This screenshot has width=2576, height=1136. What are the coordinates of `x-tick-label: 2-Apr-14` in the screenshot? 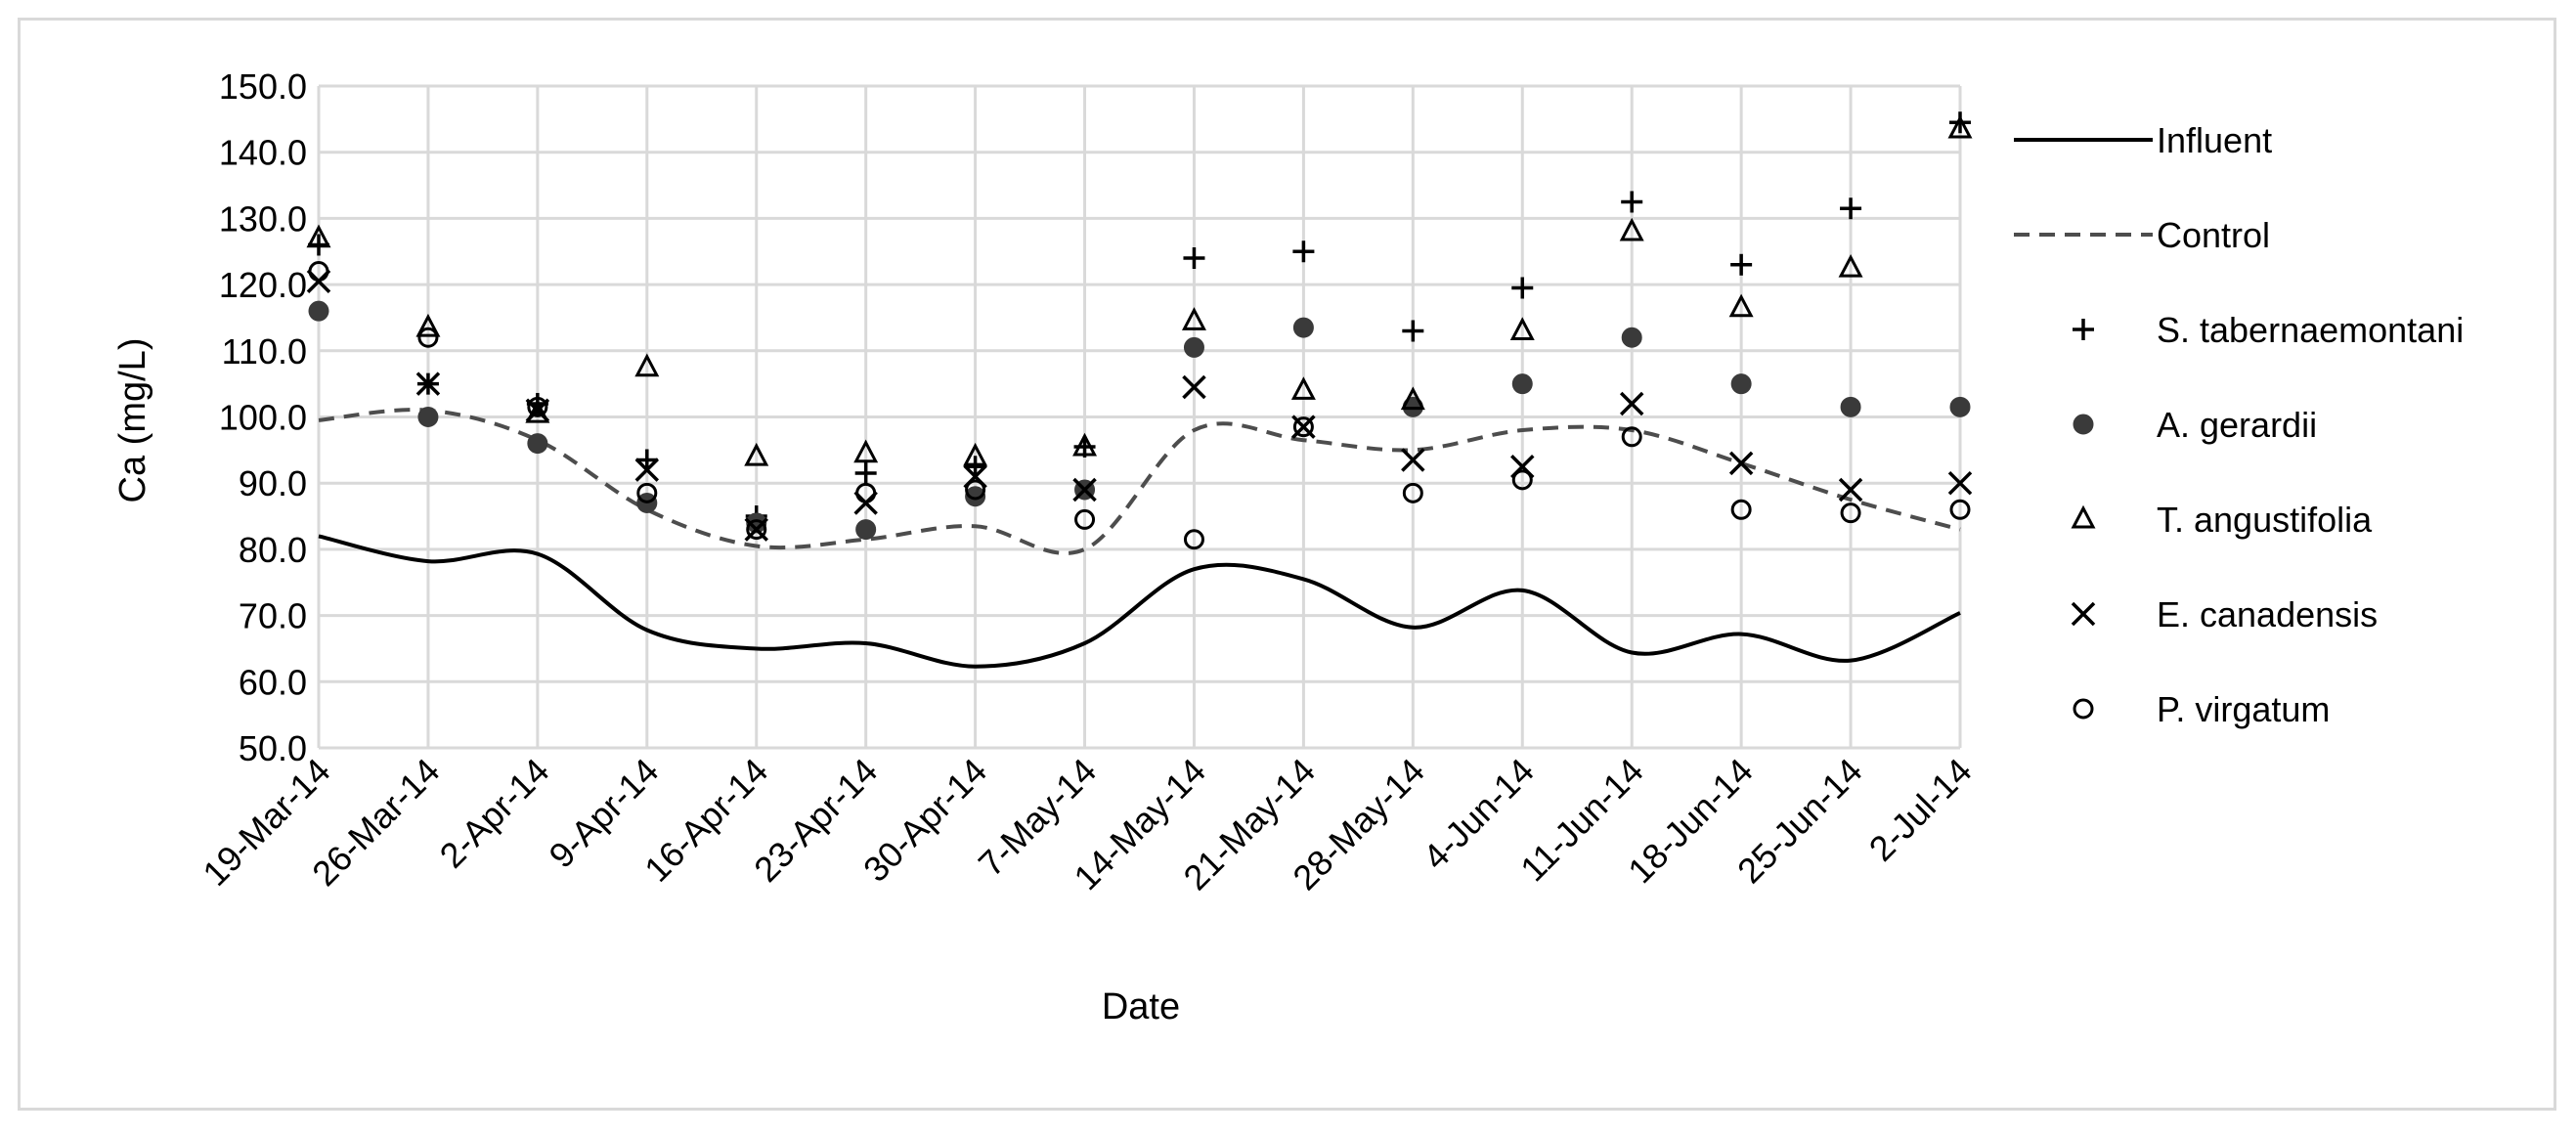 It's located at (493, 814).